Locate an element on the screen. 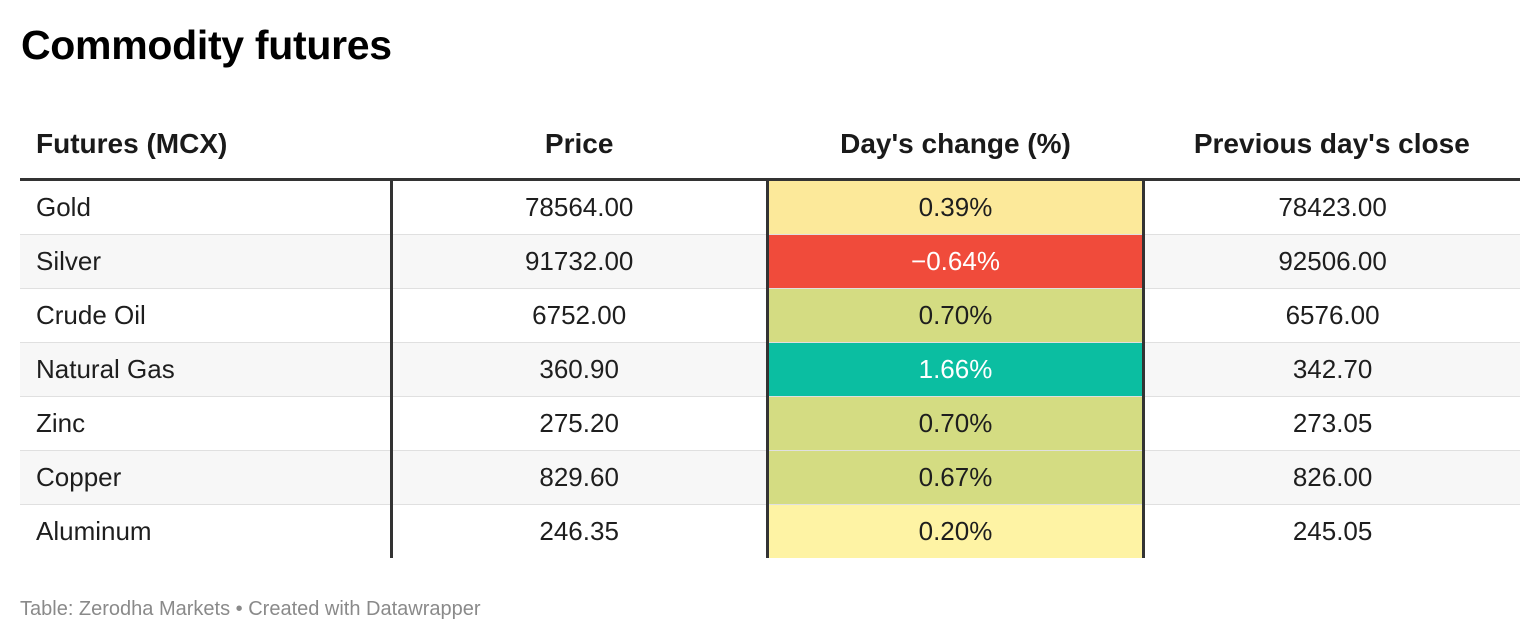 The height and width of the screenshot is (644, 1540). column-header-prev-close: Previous day's close is located at coordinates (1331, 145).